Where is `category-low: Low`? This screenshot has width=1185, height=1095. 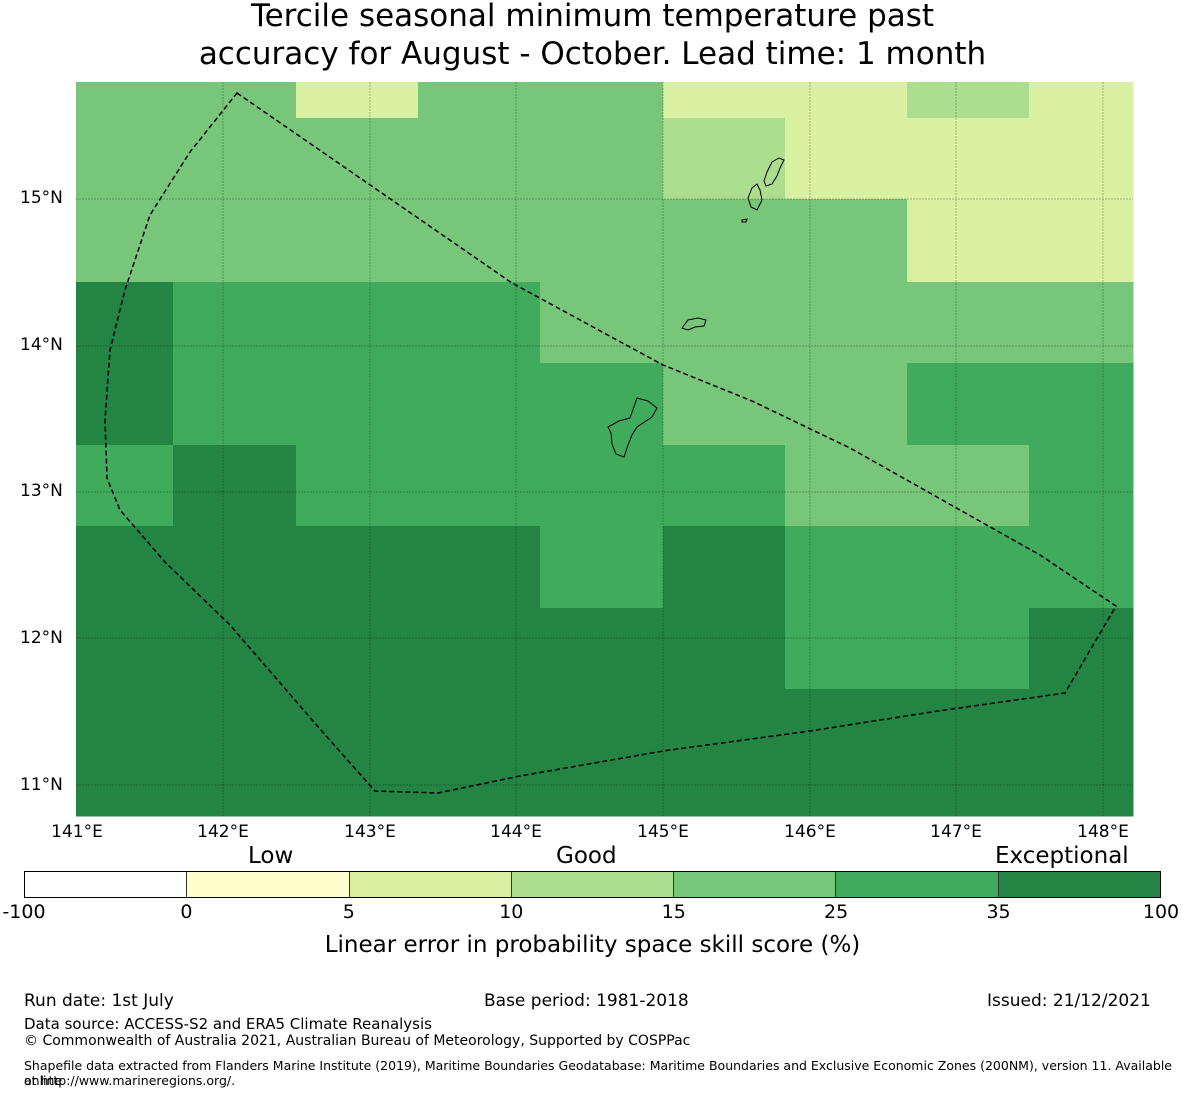
category-low: Low is located at coordinates (271, 856).